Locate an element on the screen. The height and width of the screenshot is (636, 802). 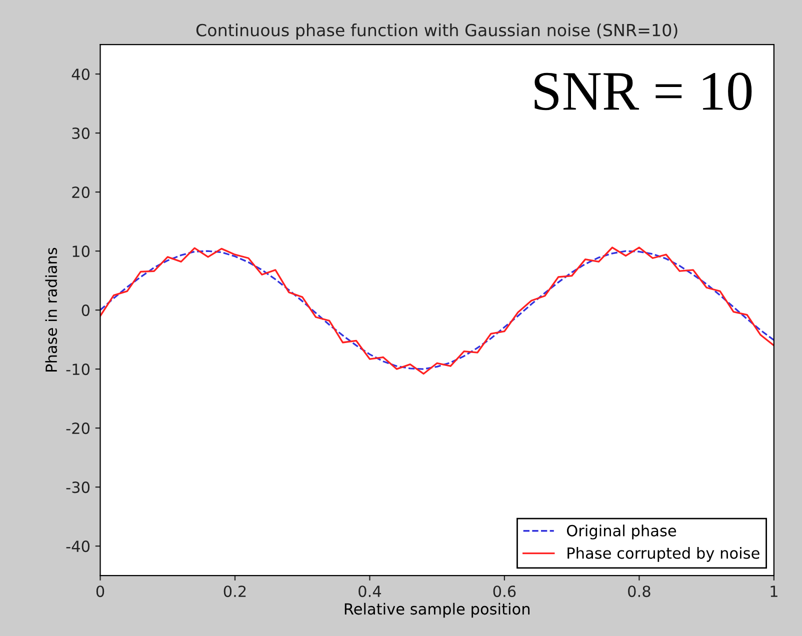
y-tick-label: -30 is located at coordinates (78, 488).